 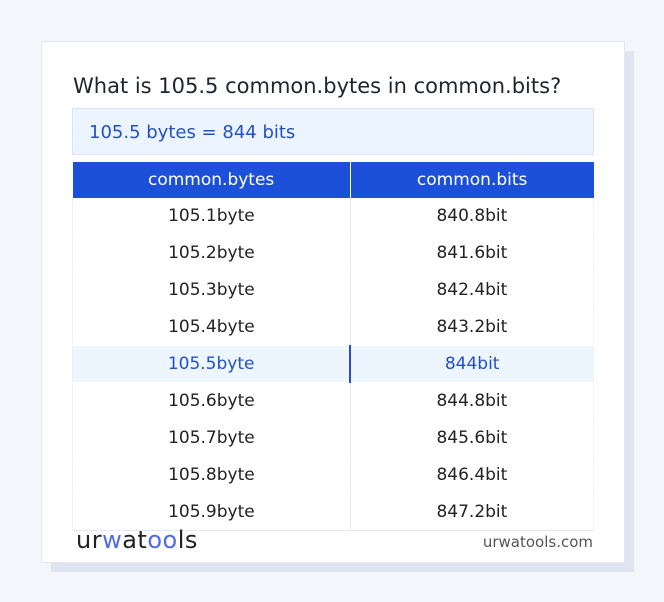 I want to click on table-row: 105.7byte 845.6bit, so click(x=333, y=438).